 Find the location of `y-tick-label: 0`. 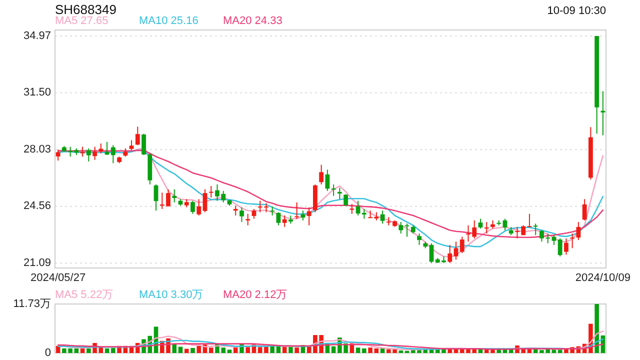

y-tick-label: 0 is located at coordinates (47, 352).